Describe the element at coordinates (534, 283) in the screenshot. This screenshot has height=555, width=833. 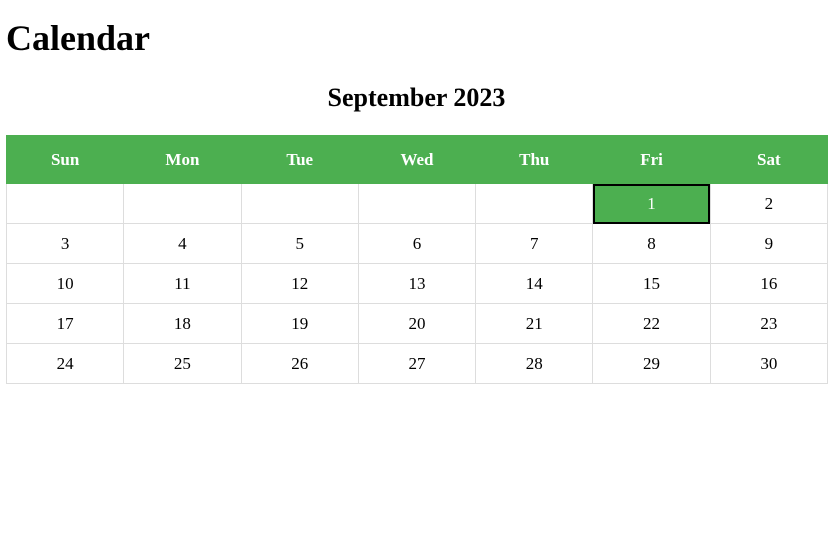
I see `day-cell: 14` at that location.